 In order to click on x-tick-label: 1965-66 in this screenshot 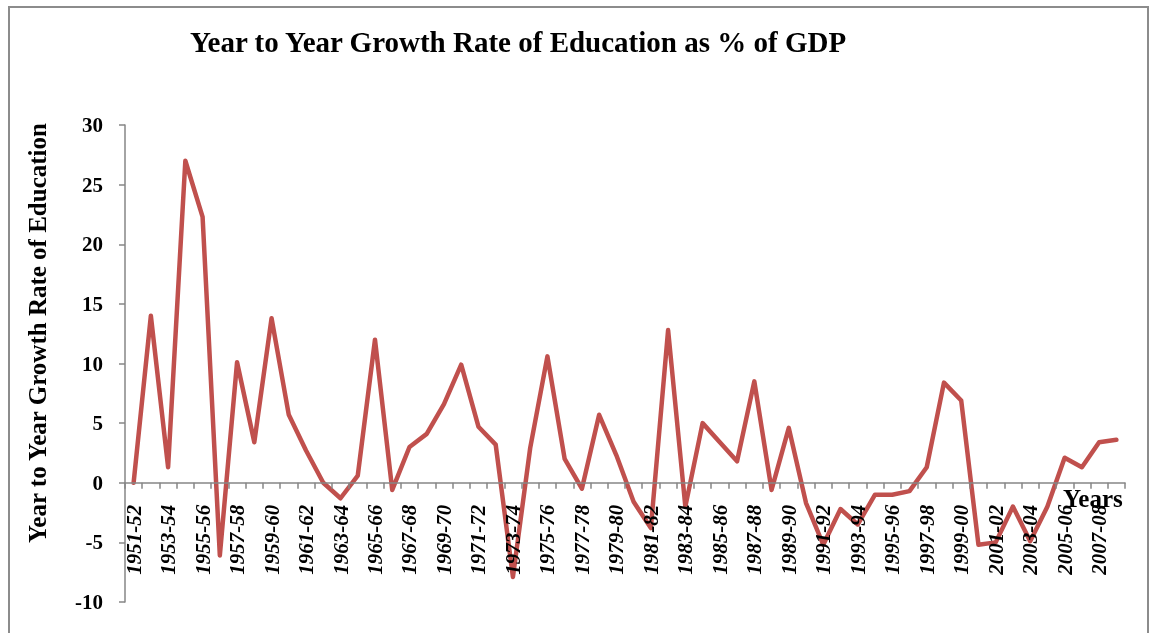, I will do `click(375, 539)`.